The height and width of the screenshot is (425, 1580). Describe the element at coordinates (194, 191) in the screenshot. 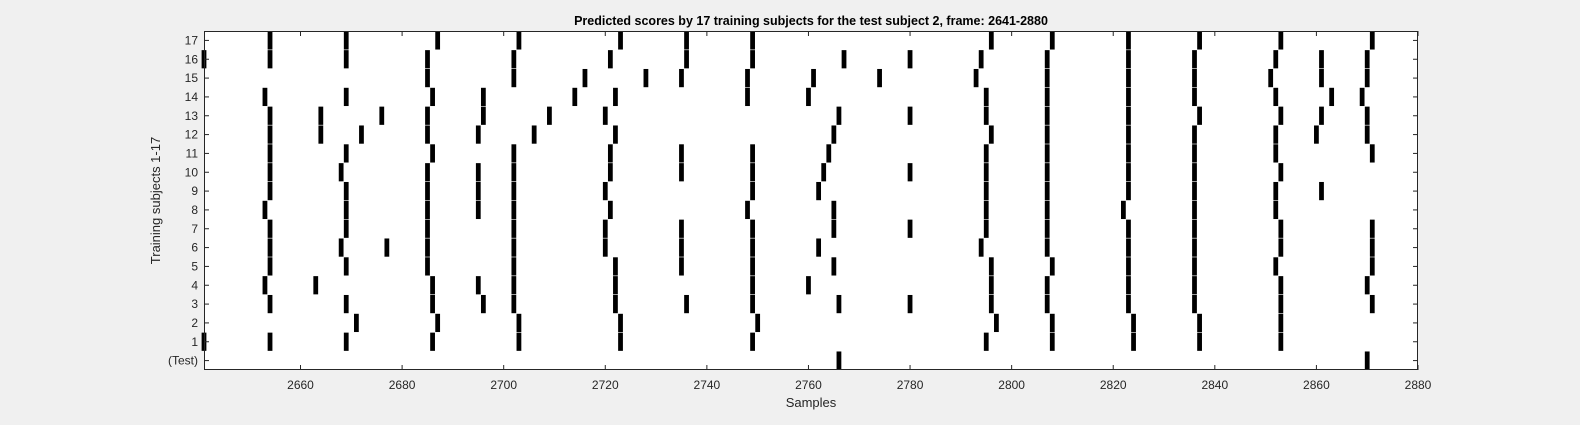

I see `y-tick-label: 9` at that location.